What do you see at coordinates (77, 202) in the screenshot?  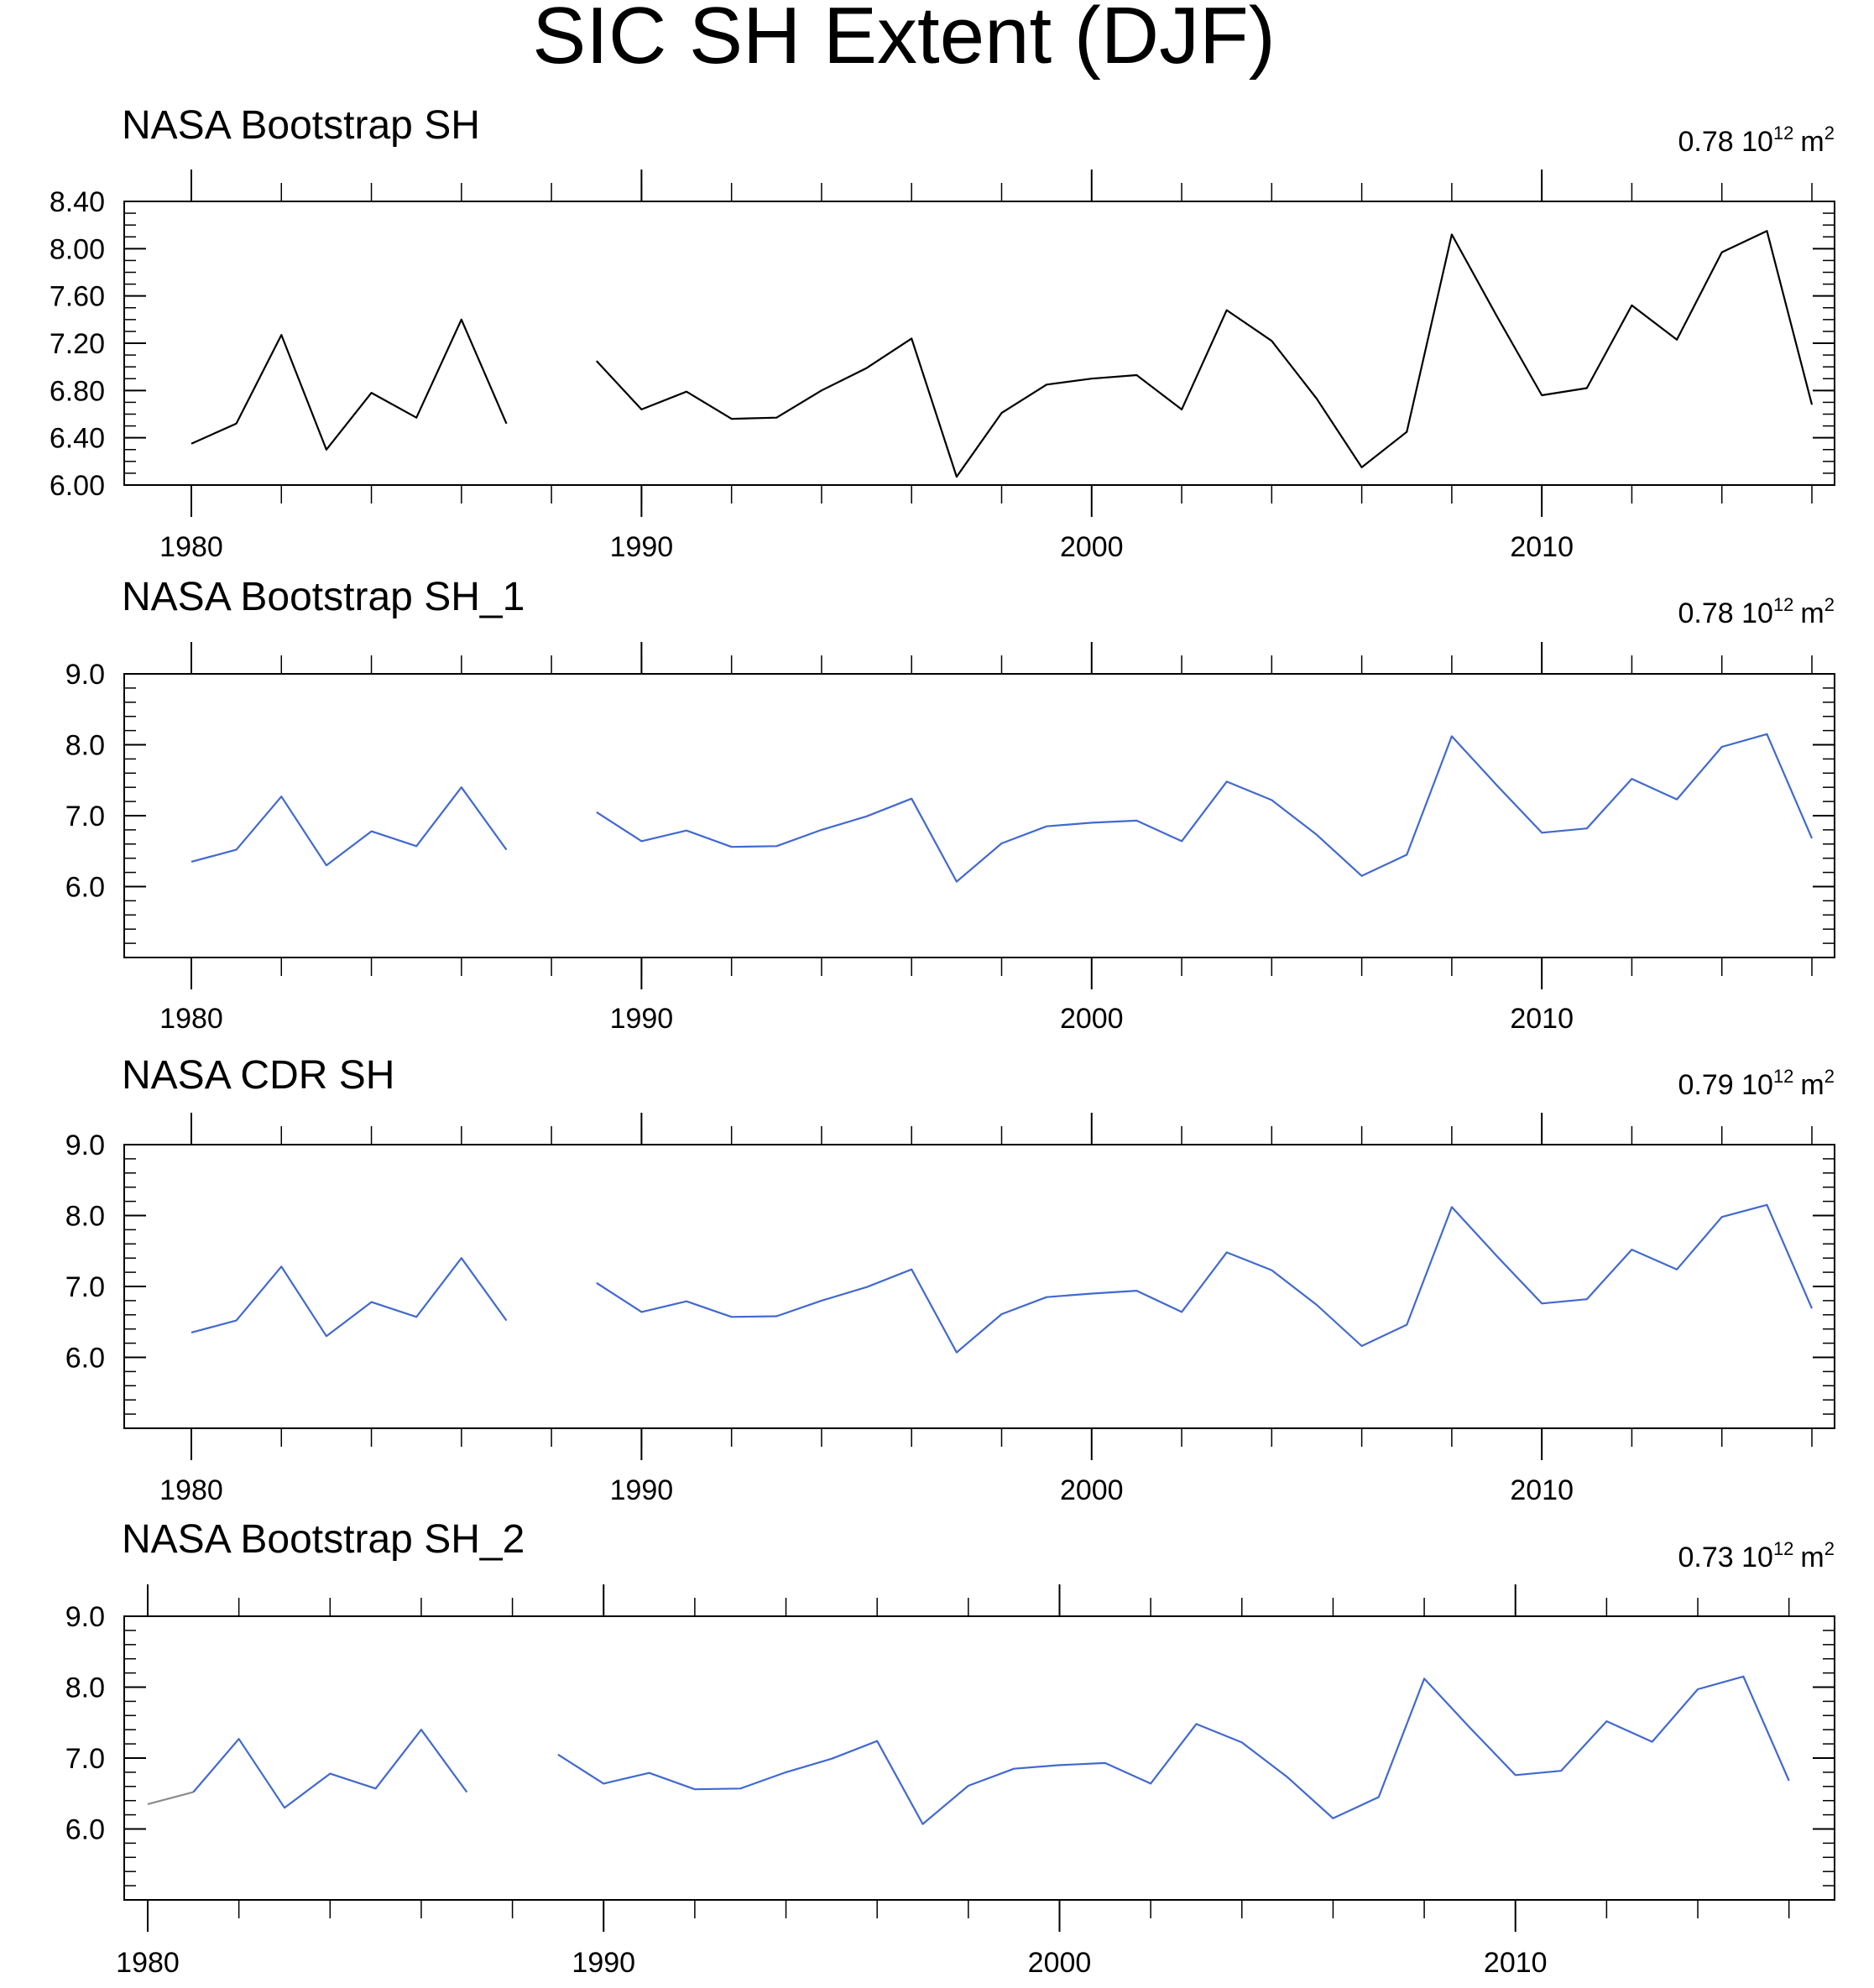 I see `y-tick-label: 8.40` at bounding box center [77, 202].